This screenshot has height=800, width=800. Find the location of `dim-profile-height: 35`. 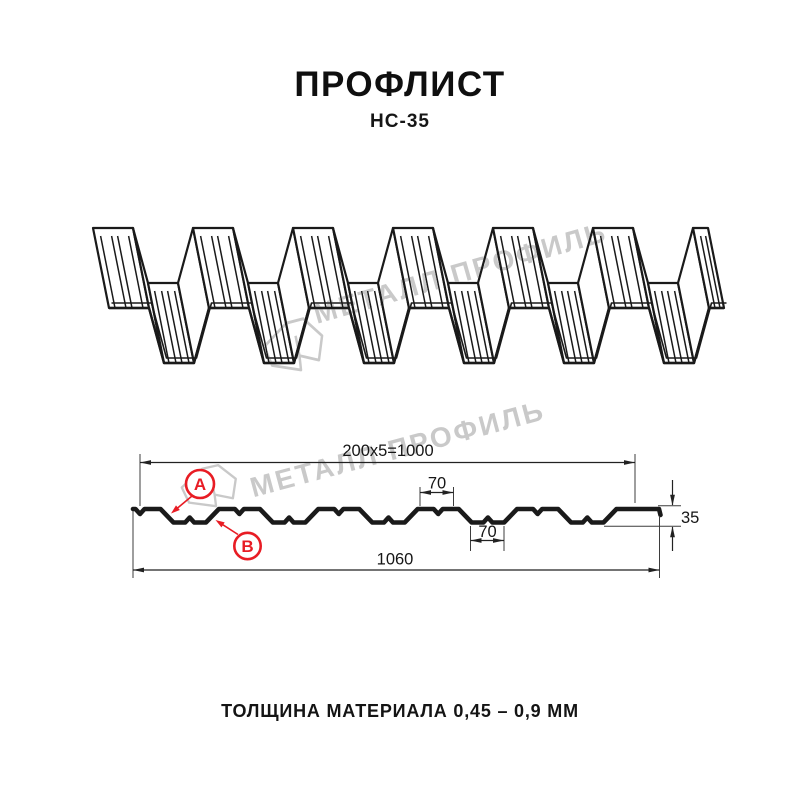

dim-profile-height: 35 is located at coordinates (690, 518).